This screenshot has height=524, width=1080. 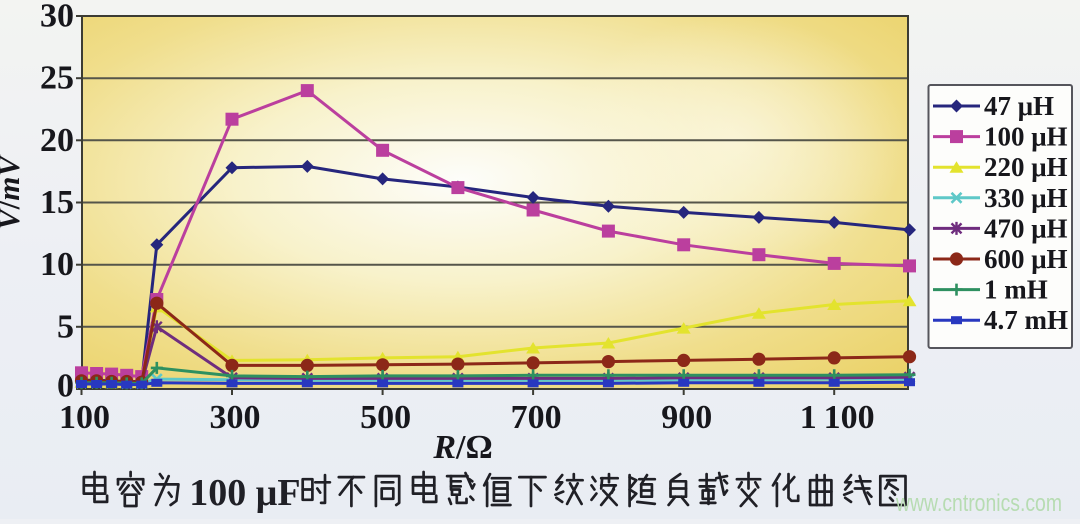 What do you see at coordinates (462, 447) in the screenshot?
I see `svg-text: R/Ω` at bounding box center [462, 447].